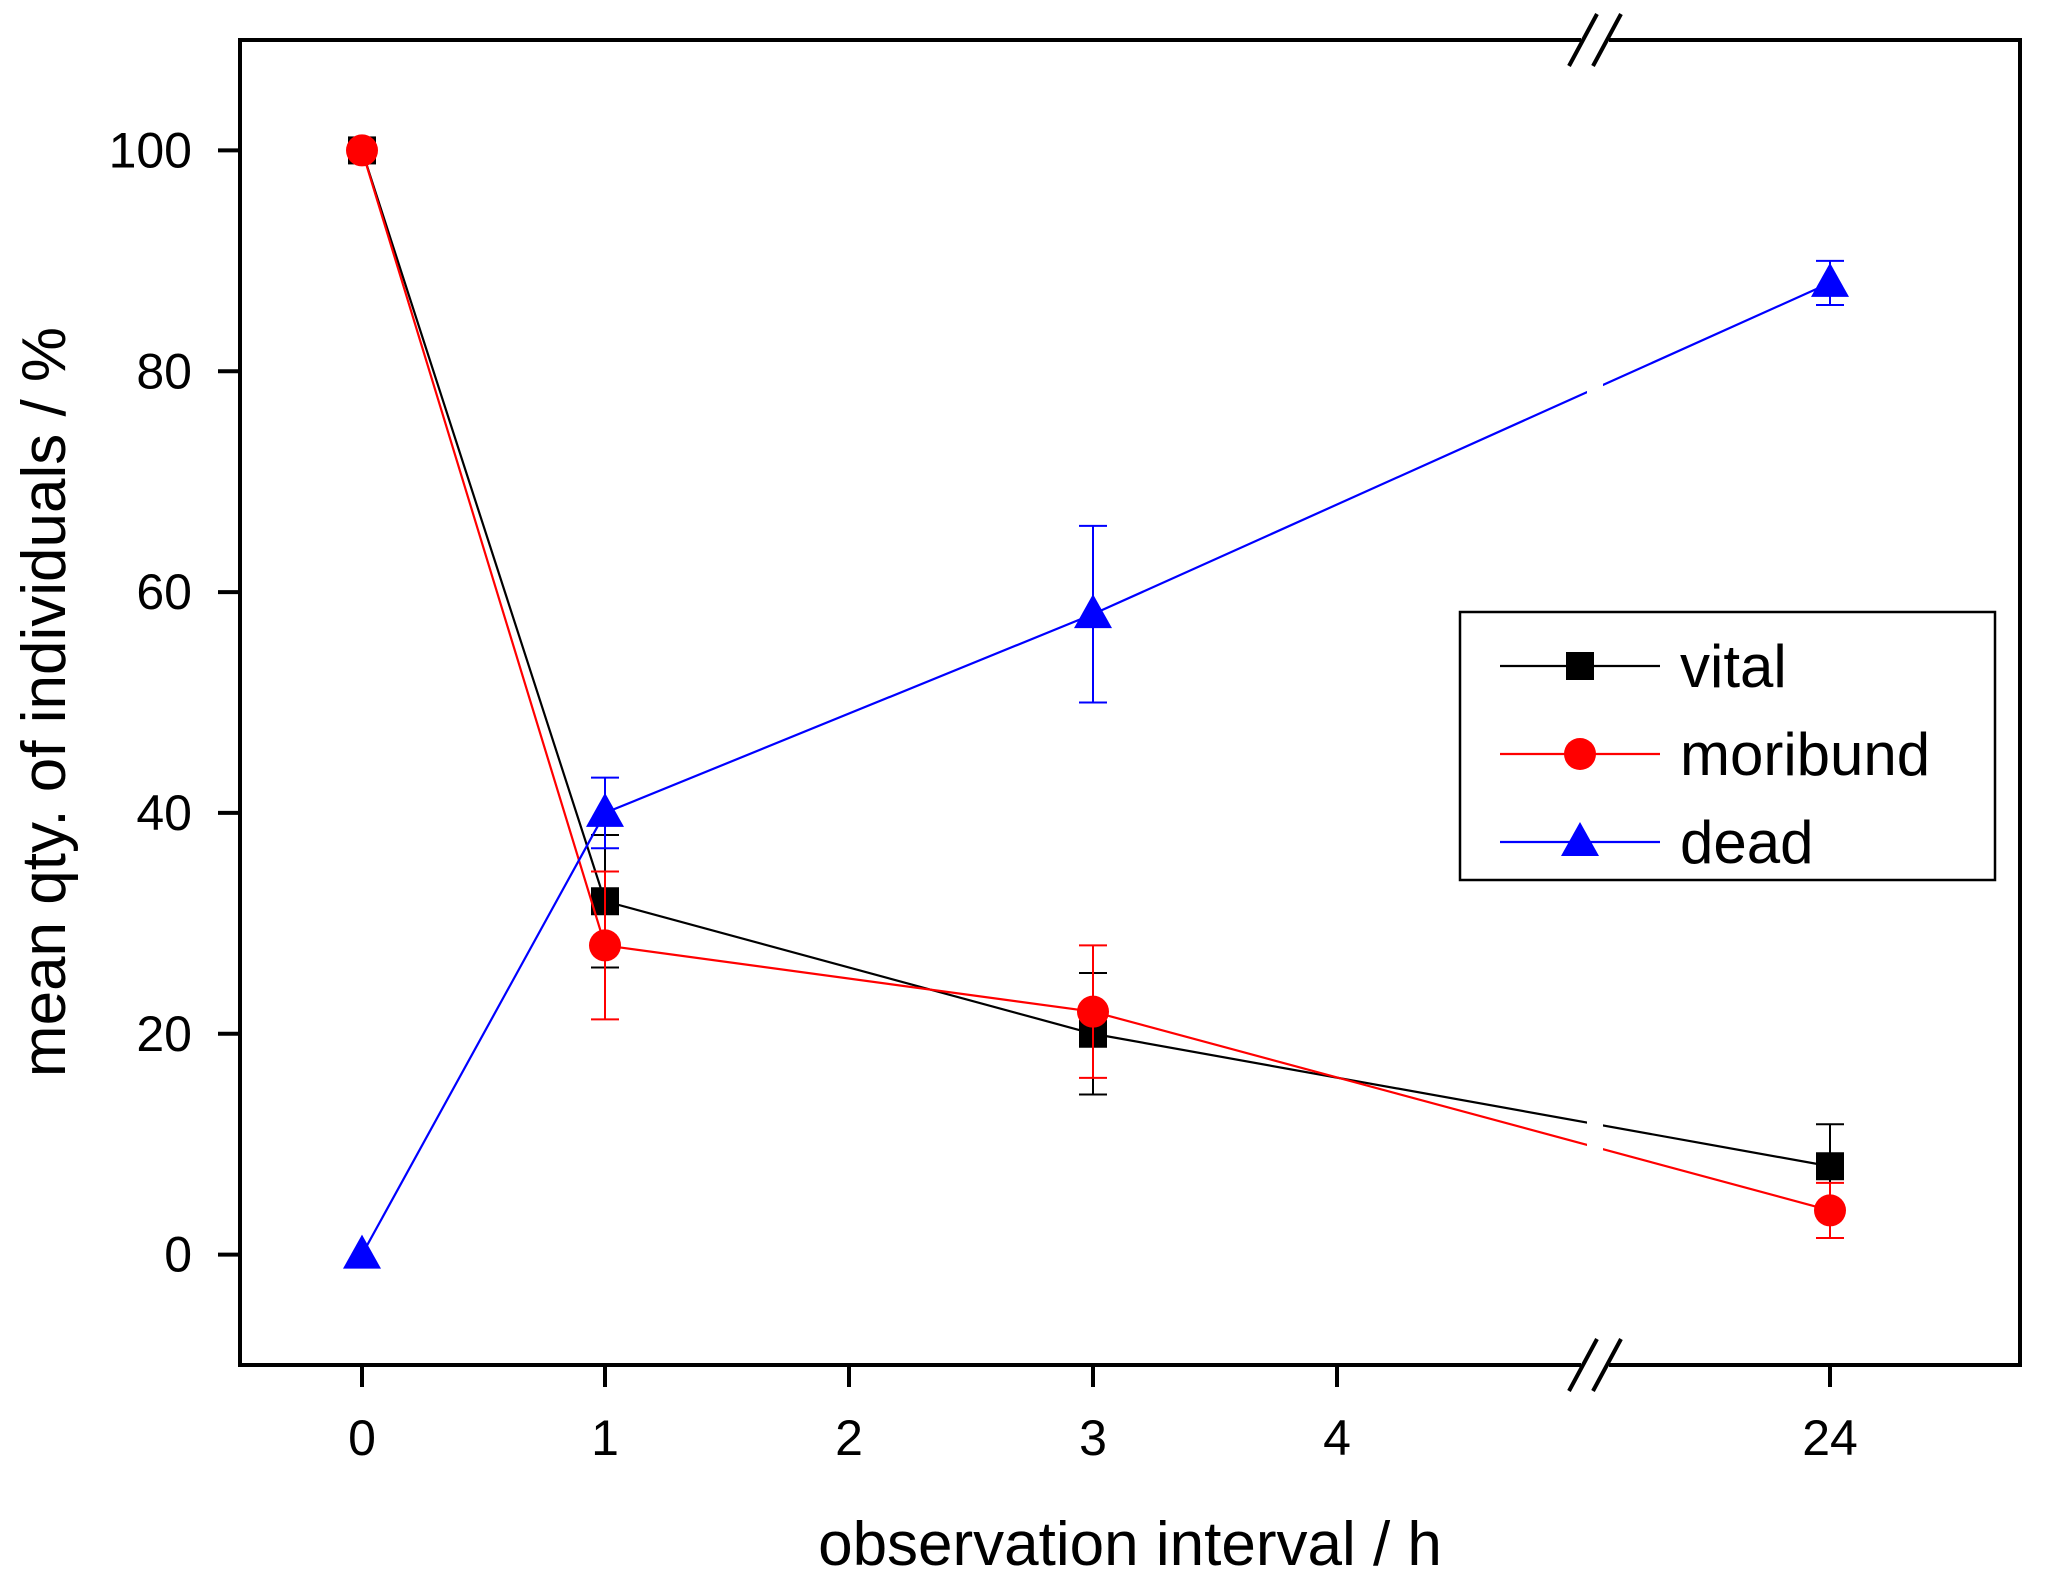  I want to click on x-tick-label: 2, so click(849, 1438).